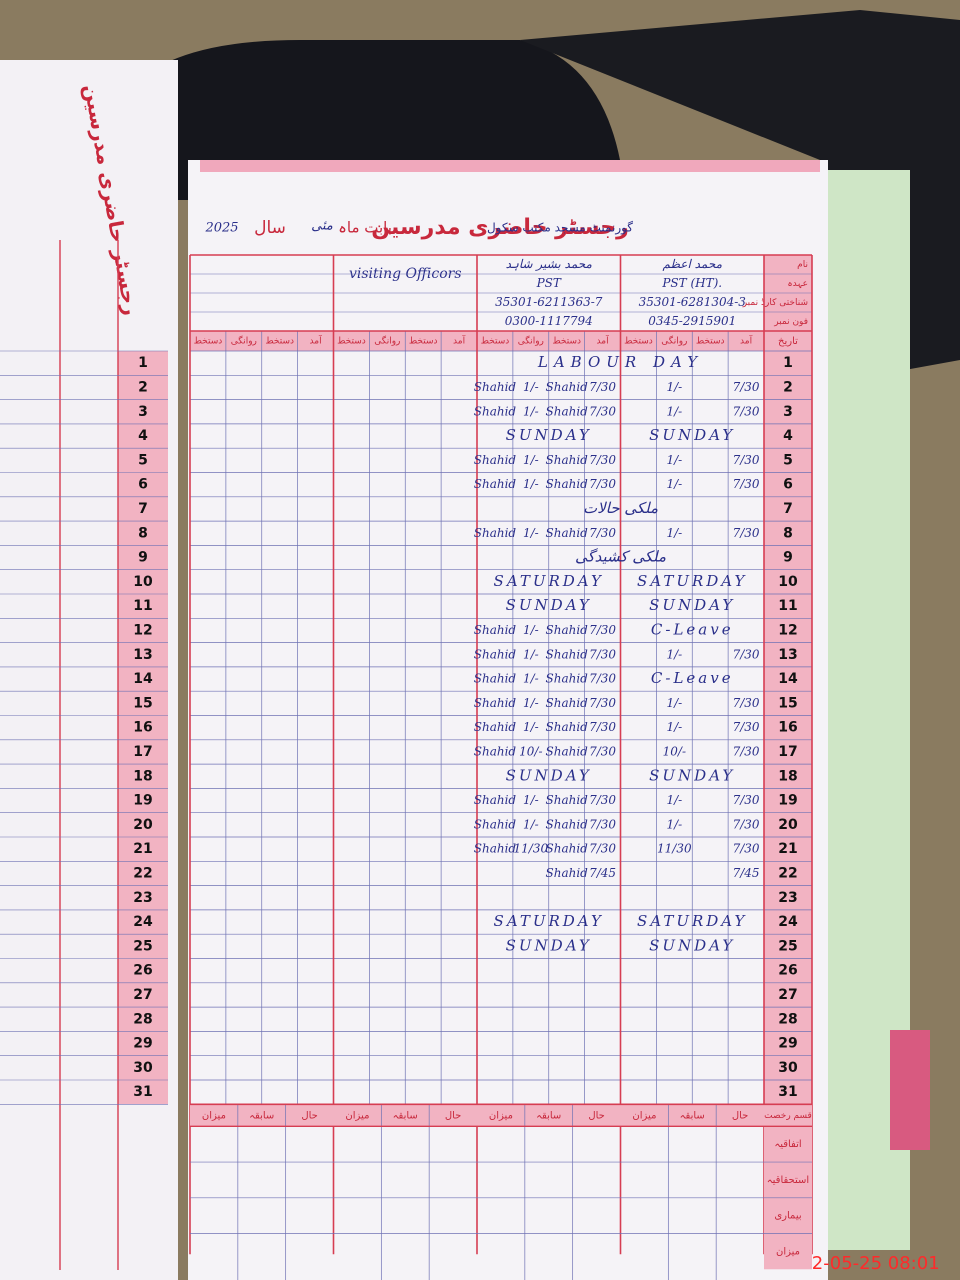 The image size is (960, 1280). Describe the element at coordinates (788, 363) in the screenshot. I see `day-number: 1` at that location.